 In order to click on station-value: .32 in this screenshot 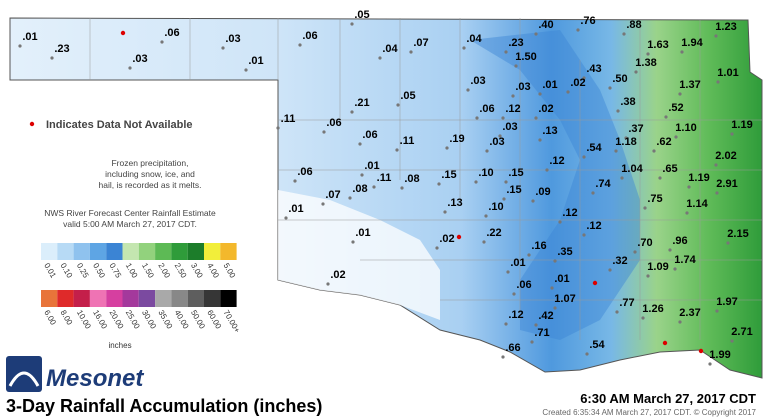, I will do `click(619, 261)`.